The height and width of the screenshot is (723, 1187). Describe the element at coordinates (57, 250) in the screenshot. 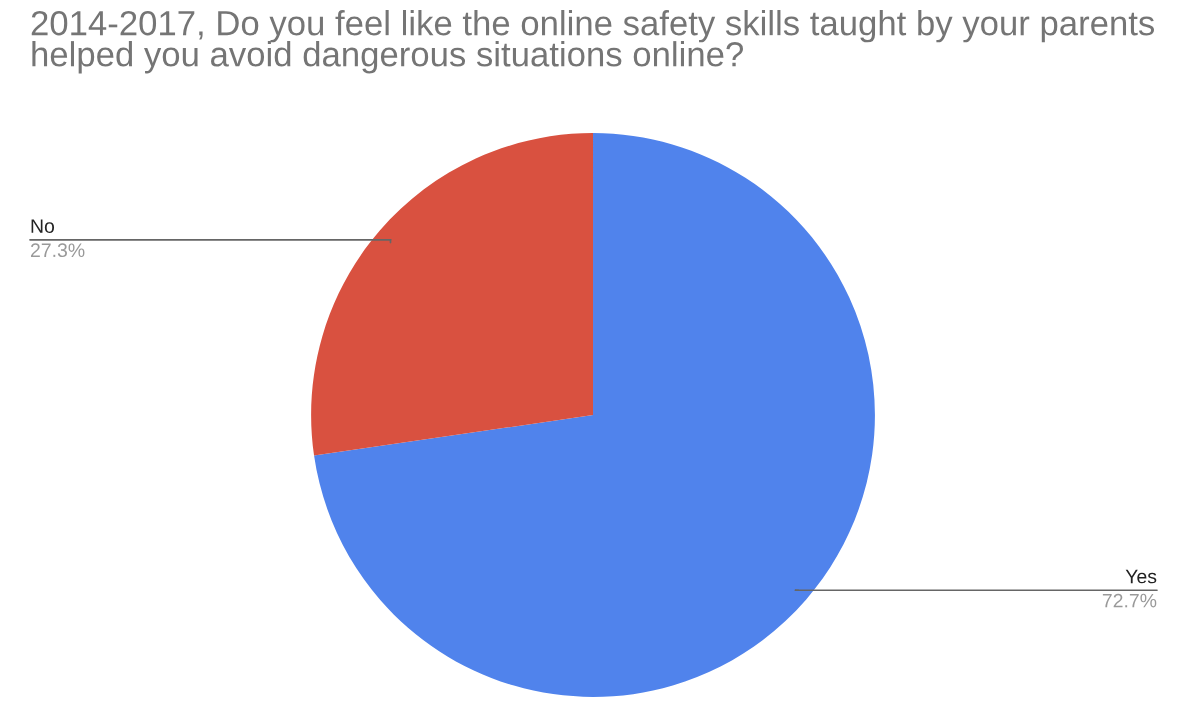

I see `data-label: 27.3%` at that location.